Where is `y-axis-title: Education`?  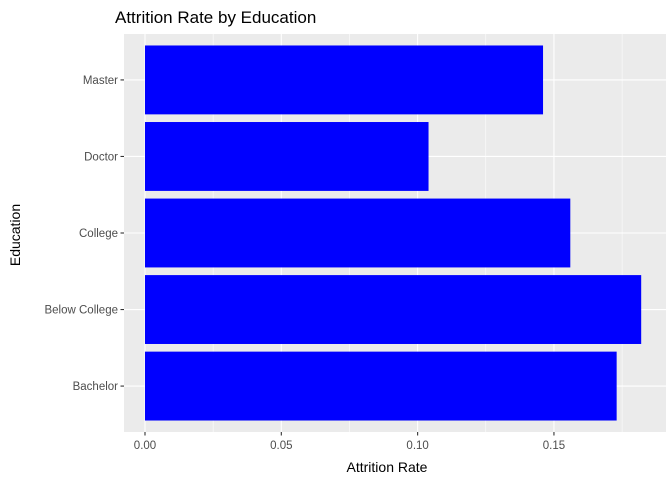
y-axis-title: Education is located at coordinates (15, 235).